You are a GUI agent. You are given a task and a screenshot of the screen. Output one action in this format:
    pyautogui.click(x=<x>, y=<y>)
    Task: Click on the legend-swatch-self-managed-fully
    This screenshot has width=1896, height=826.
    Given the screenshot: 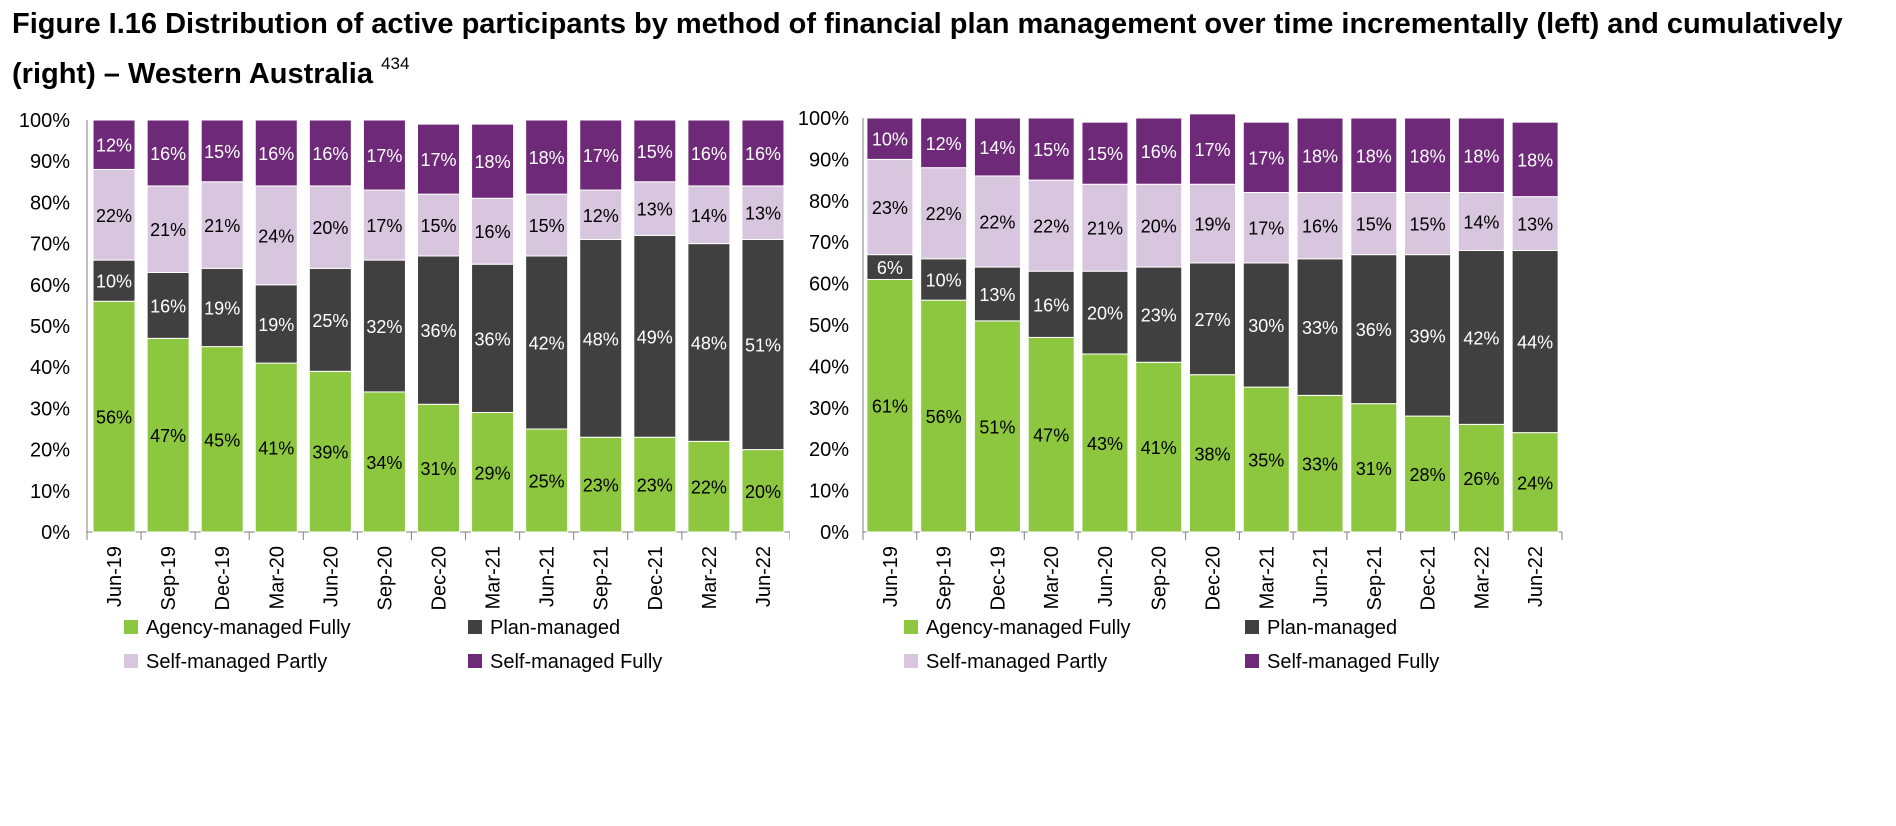 What is the action you would take?
    pyautogui.click(x=475, y=661)
    